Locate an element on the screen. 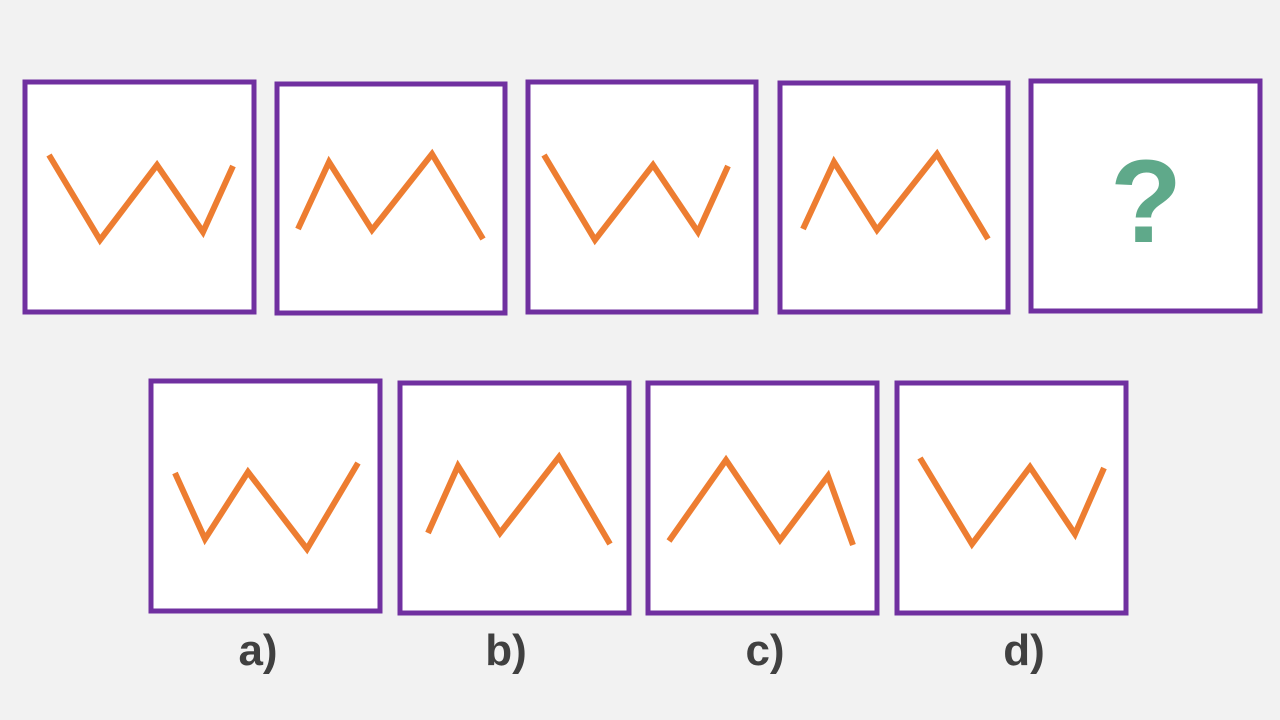 The height and width of the screenshot is (720, 1280). question-mark: ? is located at coordinates (1146, 202).